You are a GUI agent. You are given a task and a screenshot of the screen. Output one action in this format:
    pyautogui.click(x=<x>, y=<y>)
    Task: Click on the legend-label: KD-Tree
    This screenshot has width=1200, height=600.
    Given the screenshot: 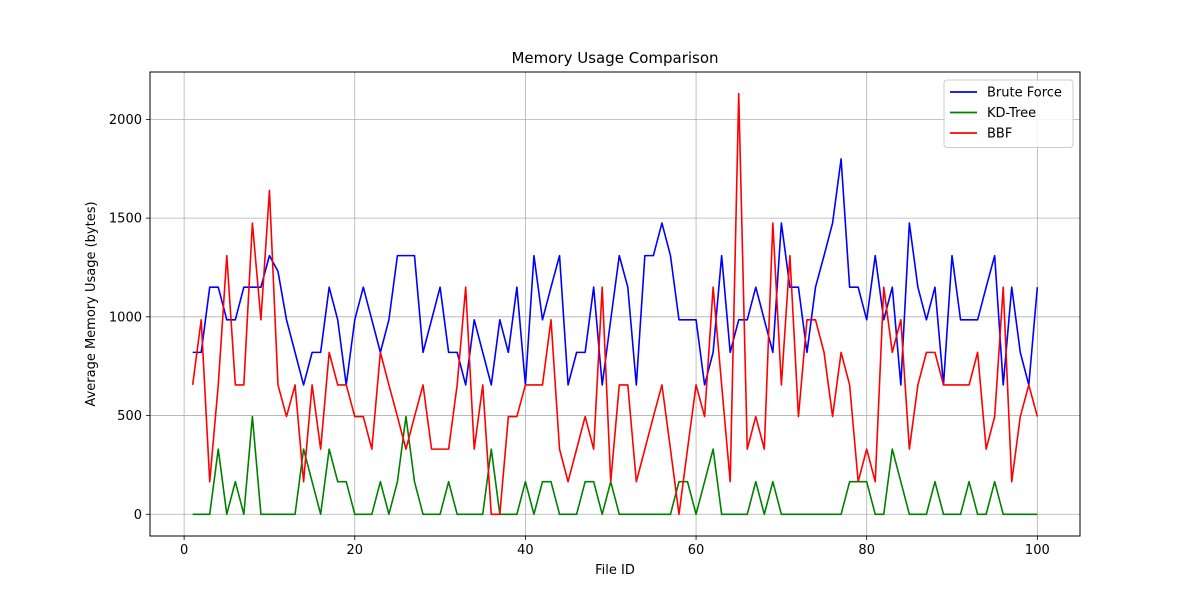 What is the action you would take?
    pyautogui.click(x=1011, y=113)
    